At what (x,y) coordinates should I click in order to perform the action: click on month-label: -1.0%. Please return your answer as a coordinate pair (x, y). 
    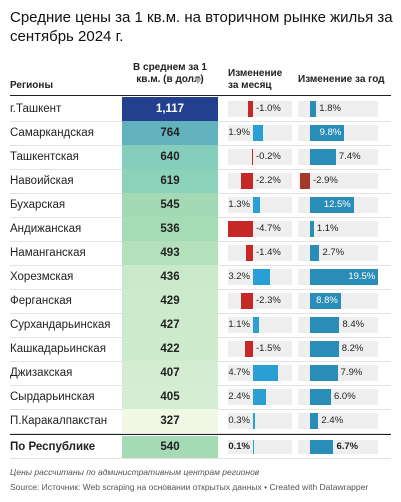
    Looking at the image, I should click on (268, 108).